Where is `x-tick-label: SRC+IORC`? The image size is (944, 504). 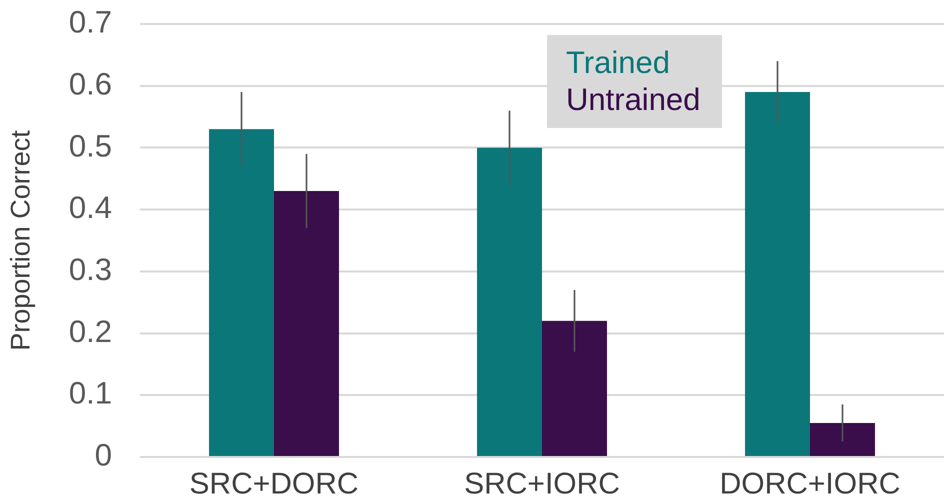
x-tick-label: SRC+IORC is located at coordinates (542, 483).